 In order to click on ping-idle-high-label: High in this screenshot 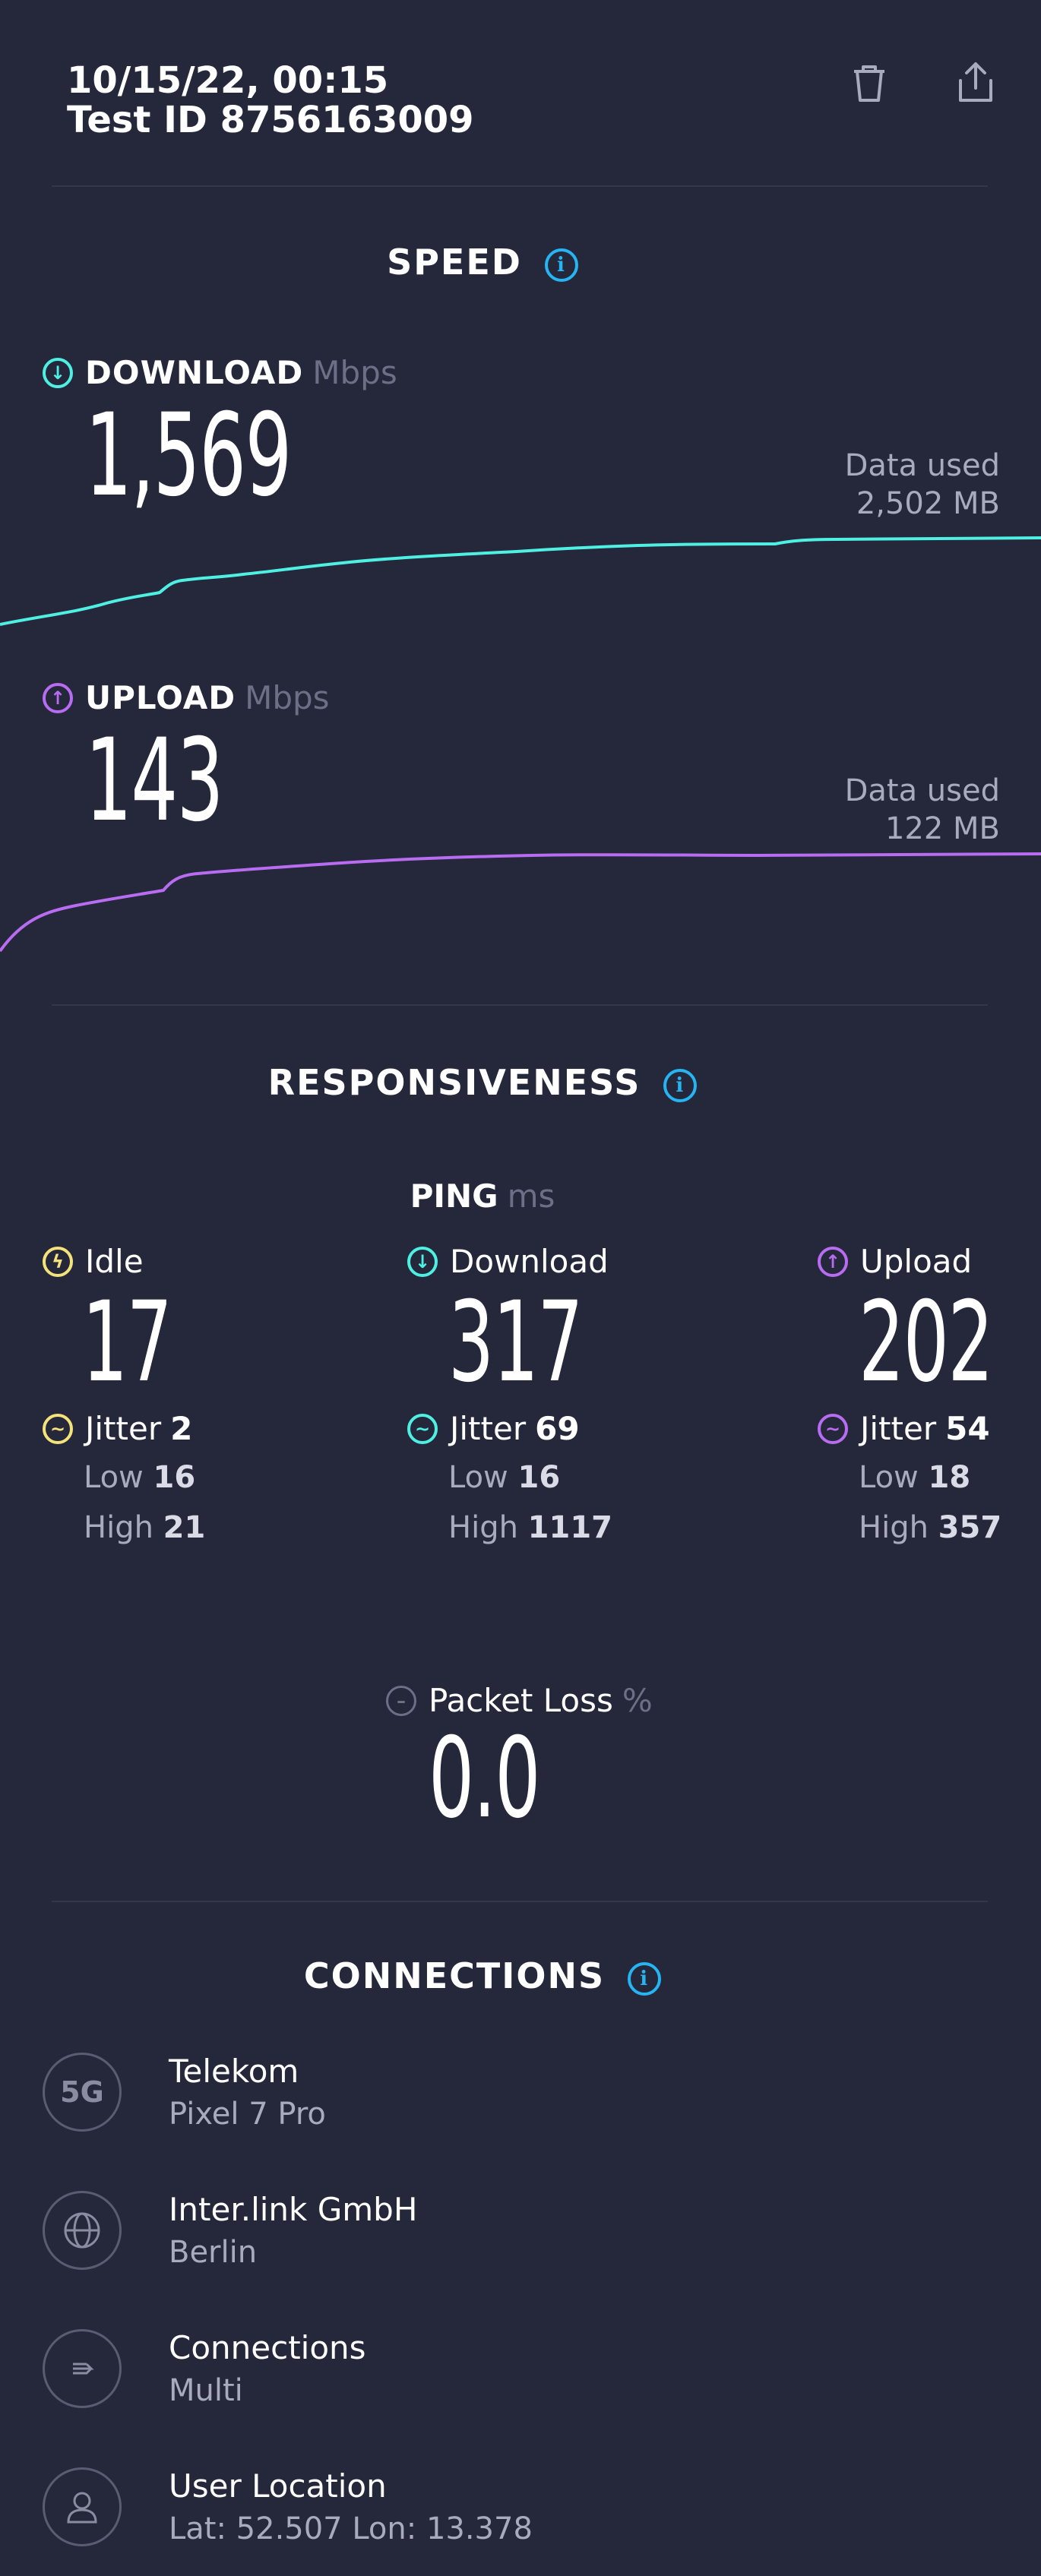, I will do `click(118, 1527)`.